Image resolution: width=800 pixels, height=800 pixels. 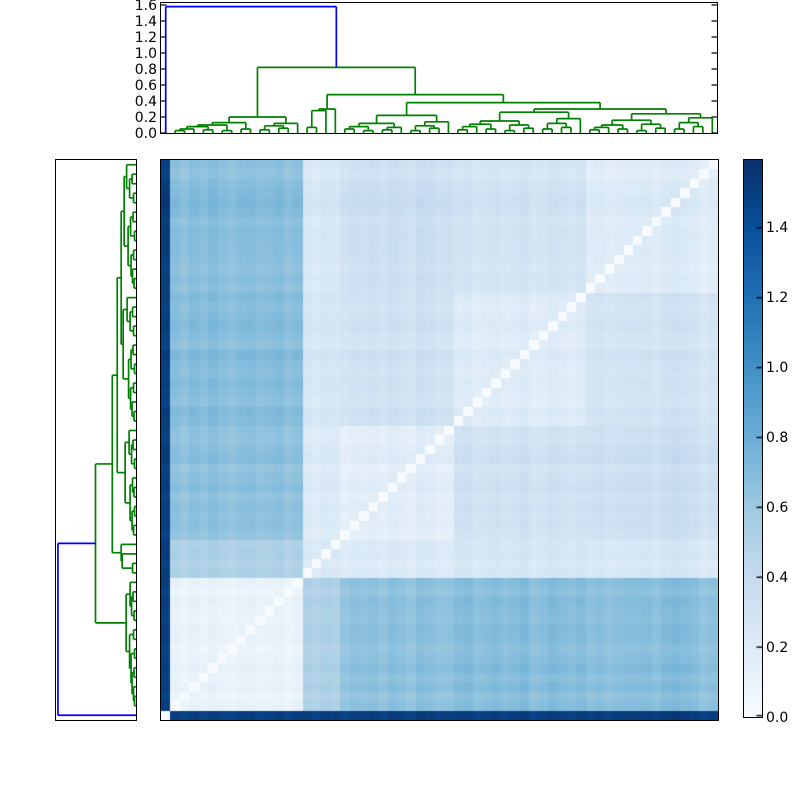 I want to click on column-dendrogram-tick-label: 0.6, so click(x=145, y=86).